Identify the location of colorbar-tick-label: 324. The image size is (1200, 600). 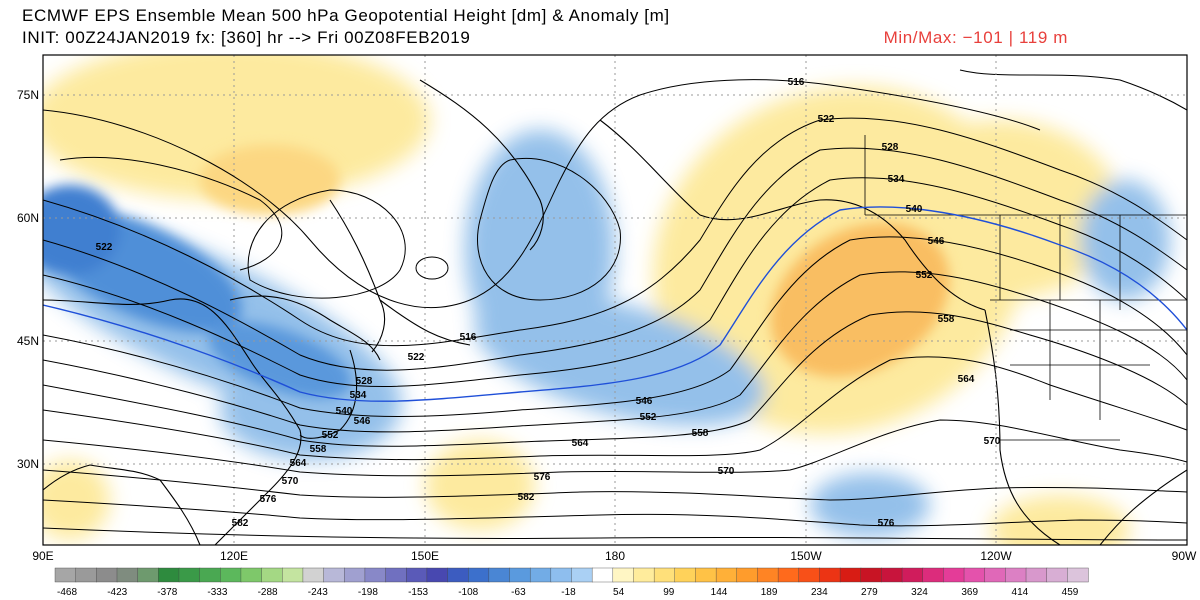
(919, 592).